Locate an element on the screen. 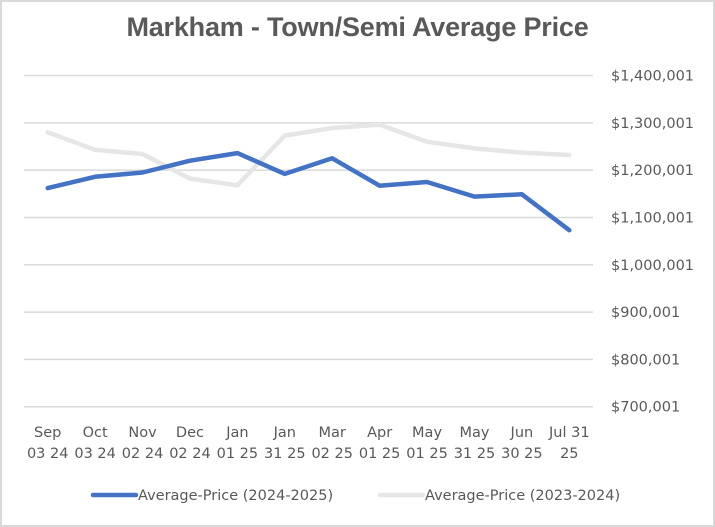  y-tick-label: $800,001 is located at coordinates (645, 360).